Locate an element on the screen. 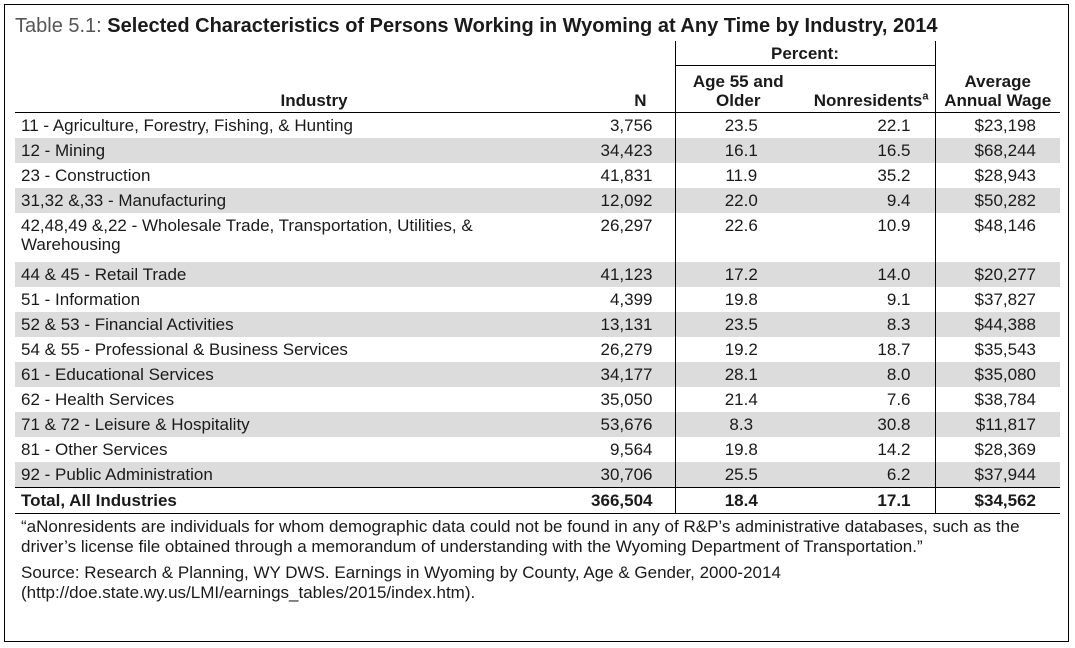  n-header: N is located at coordinates (640, 100).